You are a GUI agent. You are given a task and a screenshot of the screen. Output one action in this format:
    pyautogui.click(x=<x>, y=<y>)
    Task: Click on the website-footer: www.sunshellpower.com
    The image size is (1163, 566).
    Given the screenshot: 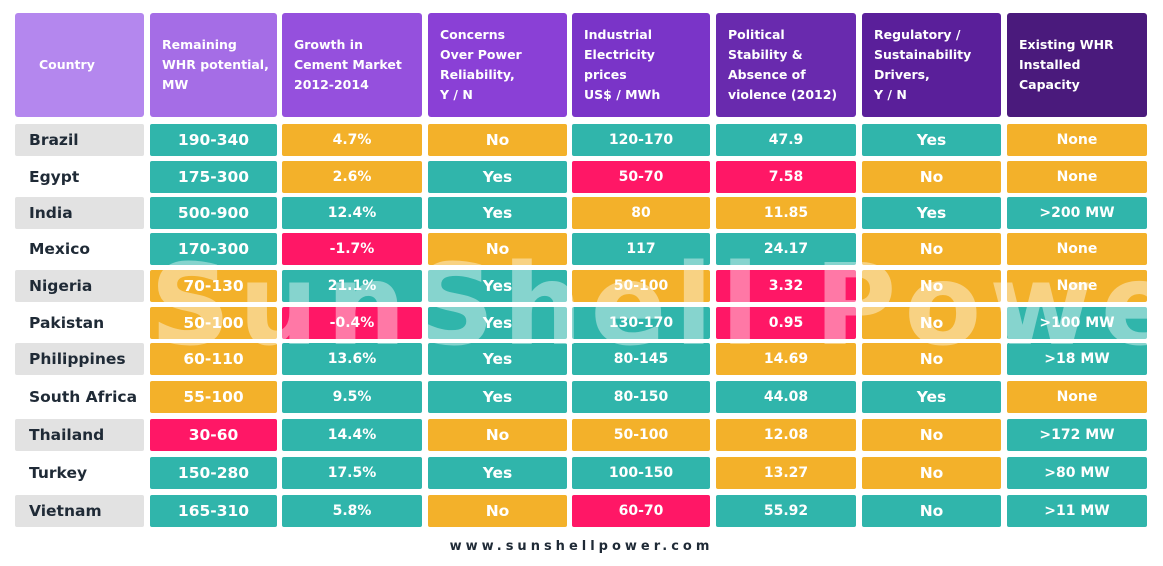 What is the action you would take?
    pyautogui.click(x=581, y=546)
    